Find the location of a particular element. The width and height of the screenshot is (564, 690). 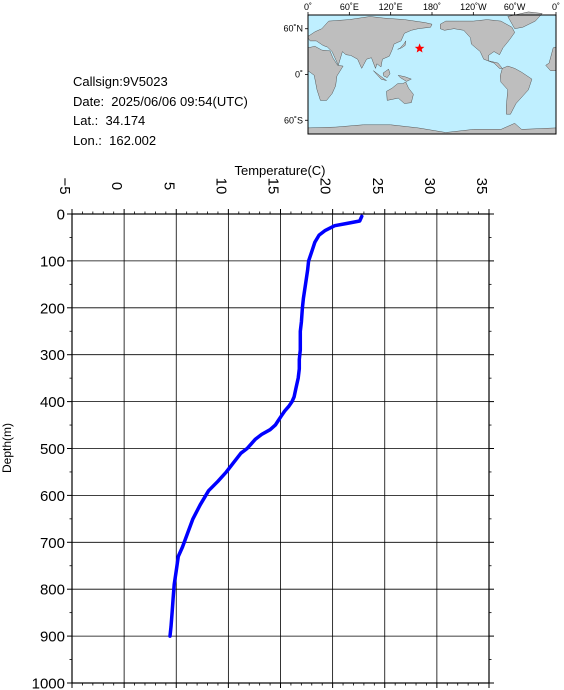

x-tick-label: 5 is located at coordinates (168, 186).